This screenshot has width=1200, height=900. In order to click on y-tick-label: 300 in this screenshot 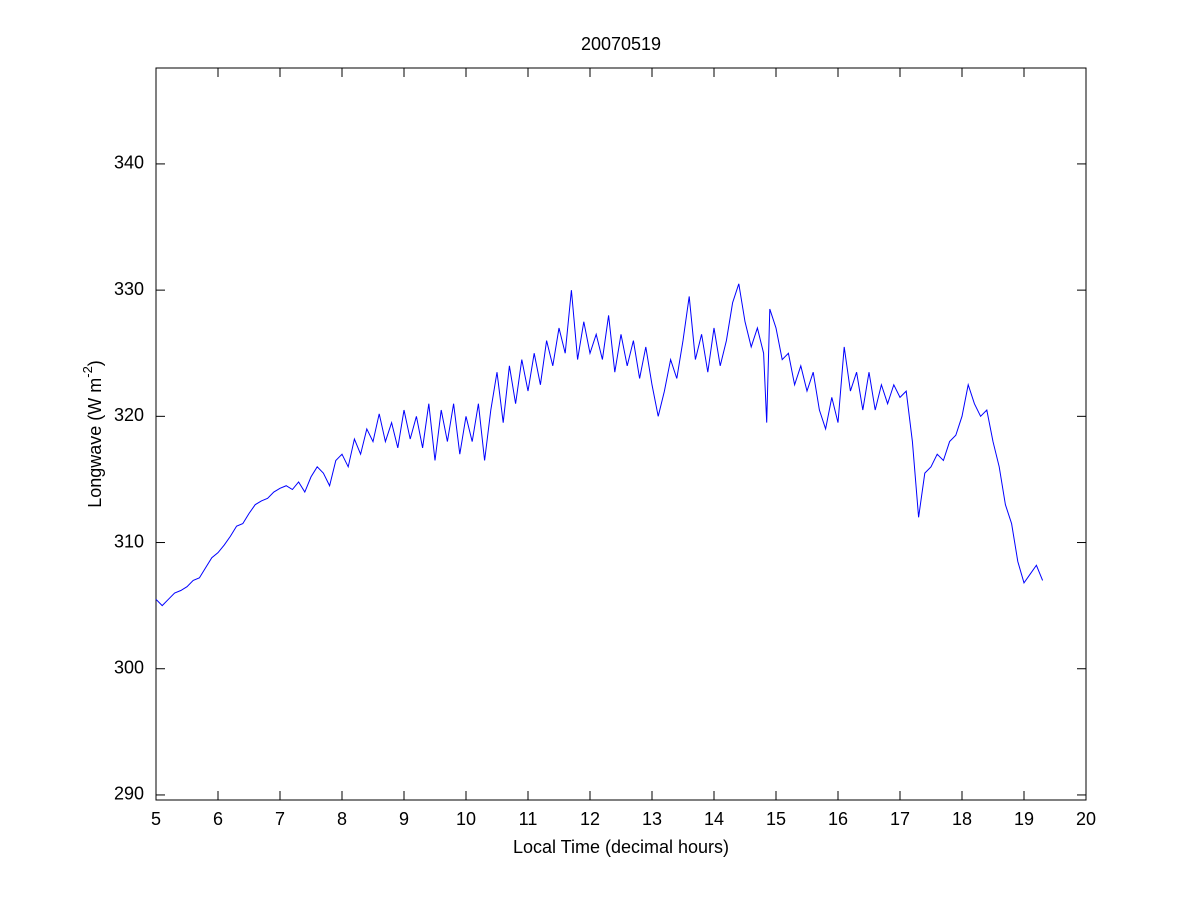, I will do `click(129, 667)`.